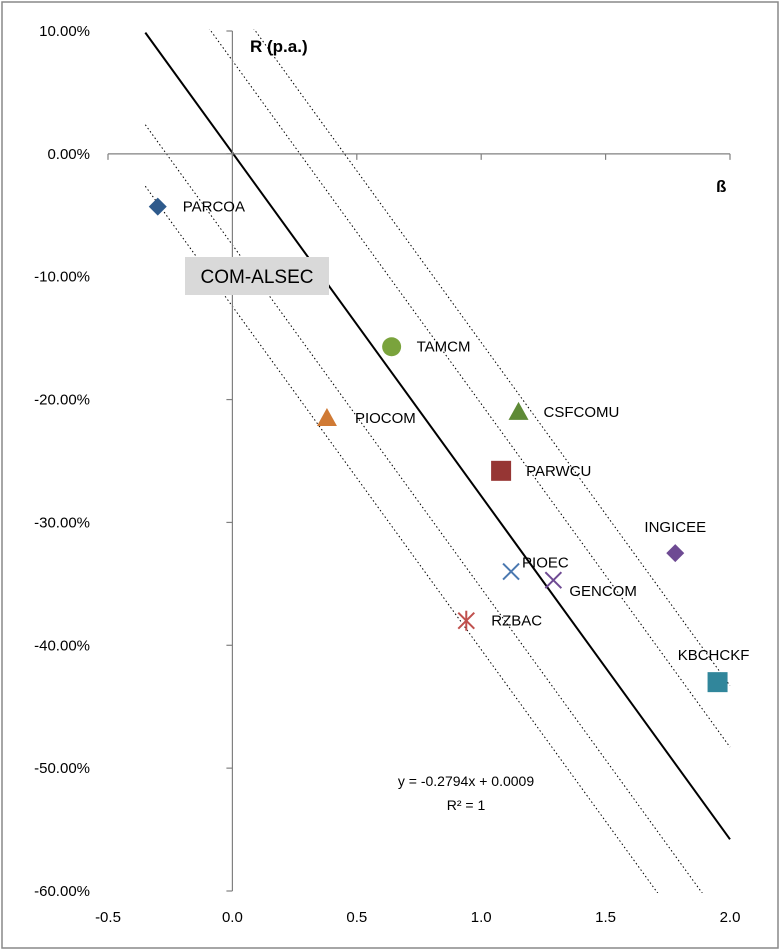  I want to click on y-axis-title: R (p.a.), so click(279, 46).